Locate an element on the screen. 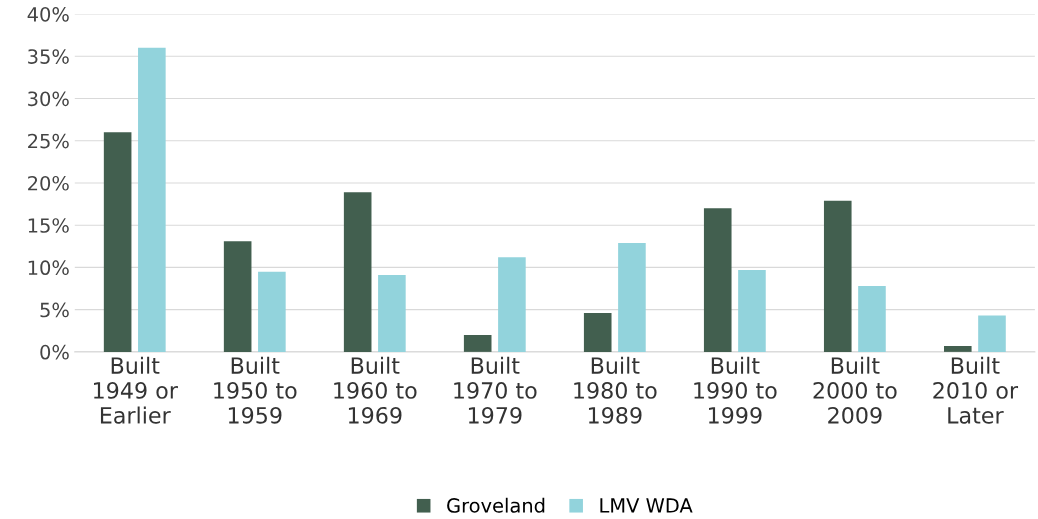 The height and width of the screenshot is (519, 1038). legend-label: LMV WDA is located at coordinates (646, 505).